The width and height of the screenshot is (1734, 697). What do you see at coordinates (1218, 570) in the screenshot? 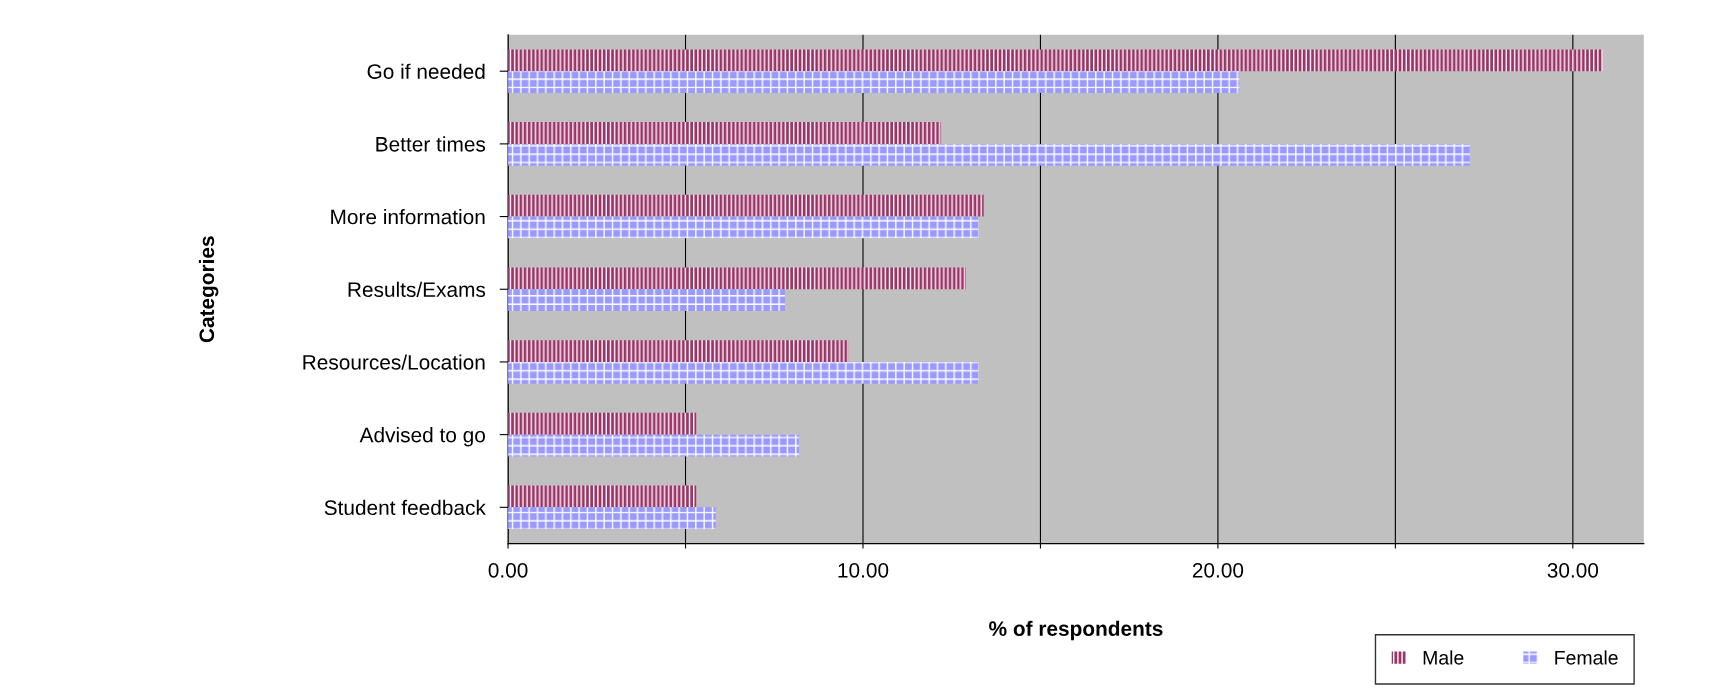
I see `x-tick-label: 20.00` at bounding box center [1218, 570].